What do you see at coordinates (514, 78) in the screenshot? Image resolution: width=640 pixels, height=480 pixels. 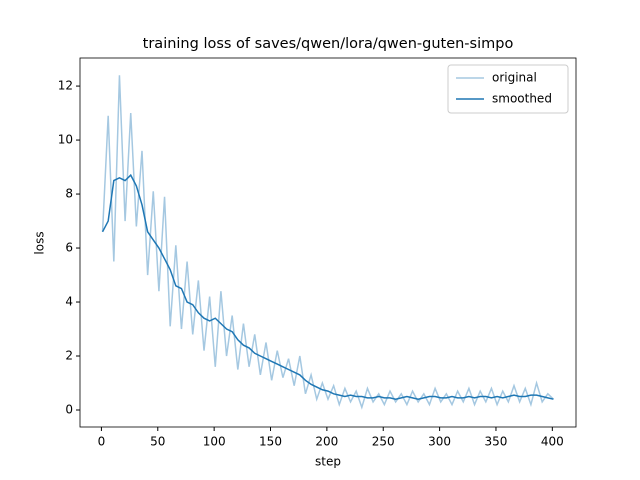 I see `legend-label: original` at bounding box center [514, 78].